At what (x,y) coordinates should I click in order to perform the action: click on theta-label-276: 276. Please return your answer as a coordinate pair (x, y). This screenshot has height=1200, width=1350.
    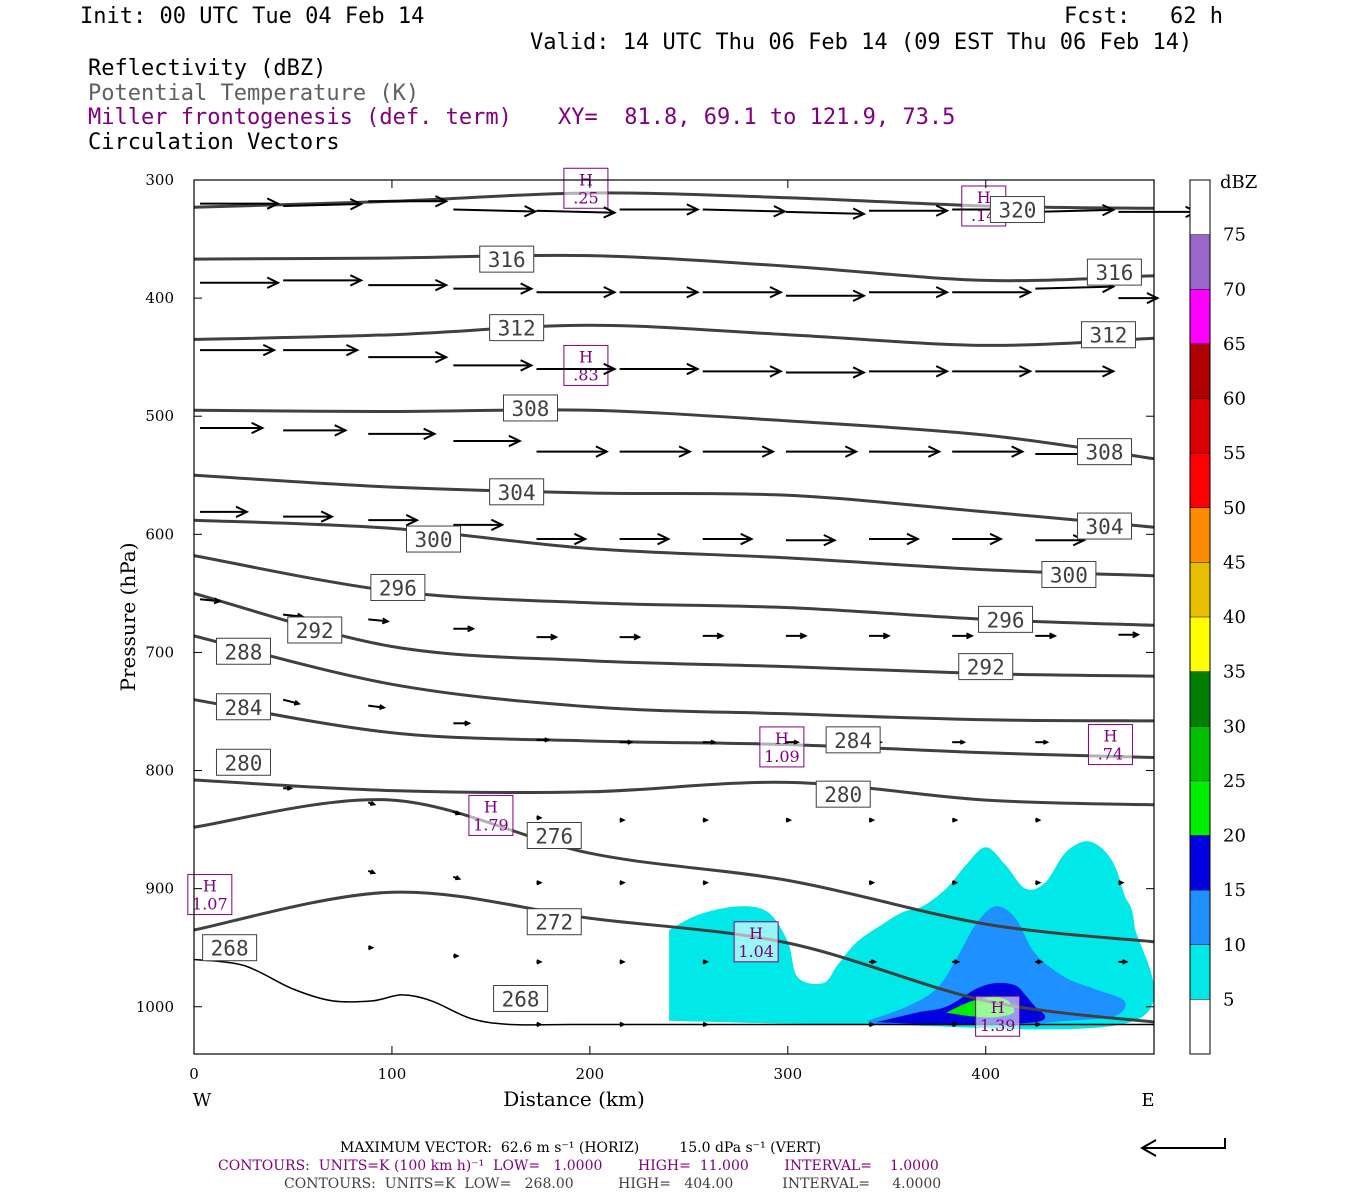
    Looking at the image, I should click on (554, 835).